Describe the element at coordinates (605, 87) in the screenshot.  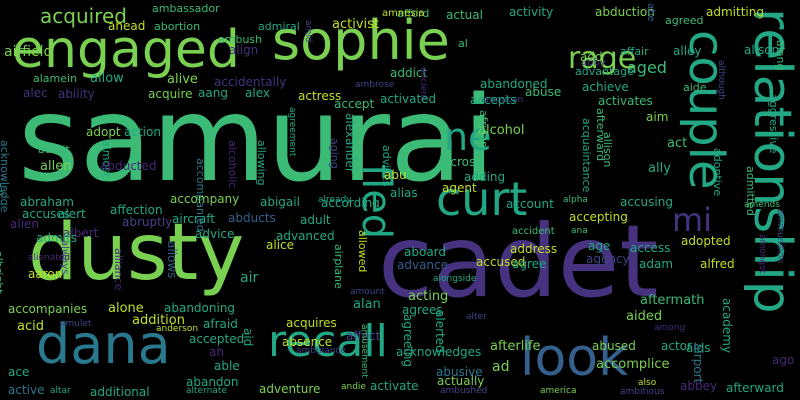
I see `word-achieve: achieve` at that location.